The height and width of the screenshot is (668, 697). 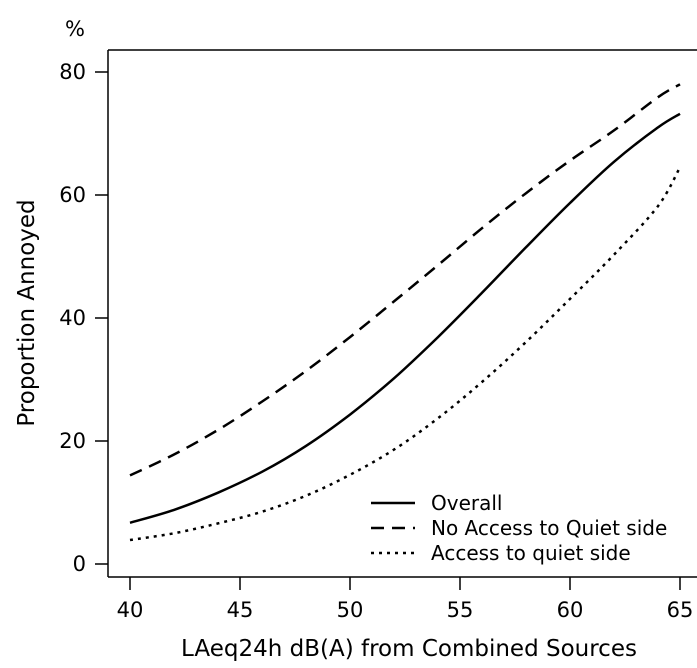 I want to click on legend-label-overall: Overall, so click(x=466, y=503).